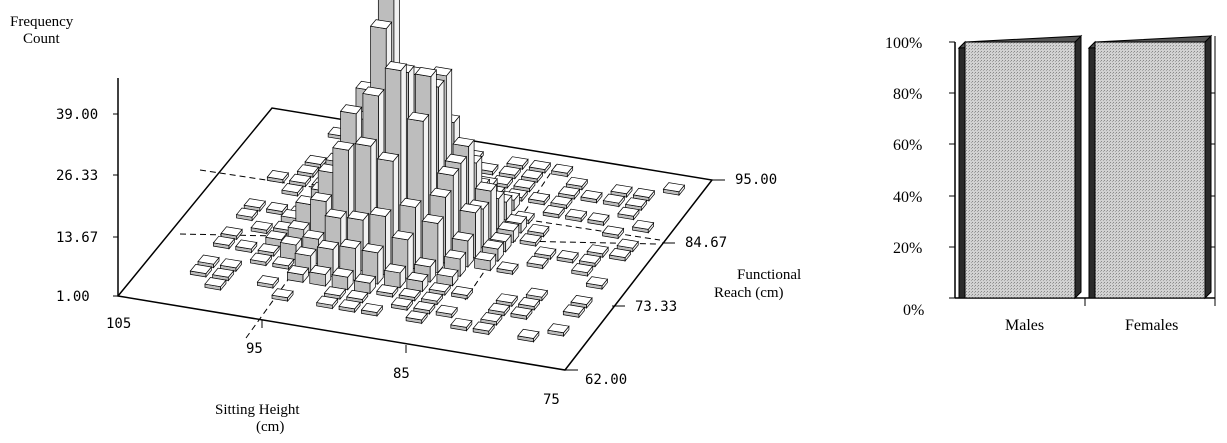  Describe the element at coordinates (77, 115) in the screenshot. I see `z-tick-label: 39.00` at that location.